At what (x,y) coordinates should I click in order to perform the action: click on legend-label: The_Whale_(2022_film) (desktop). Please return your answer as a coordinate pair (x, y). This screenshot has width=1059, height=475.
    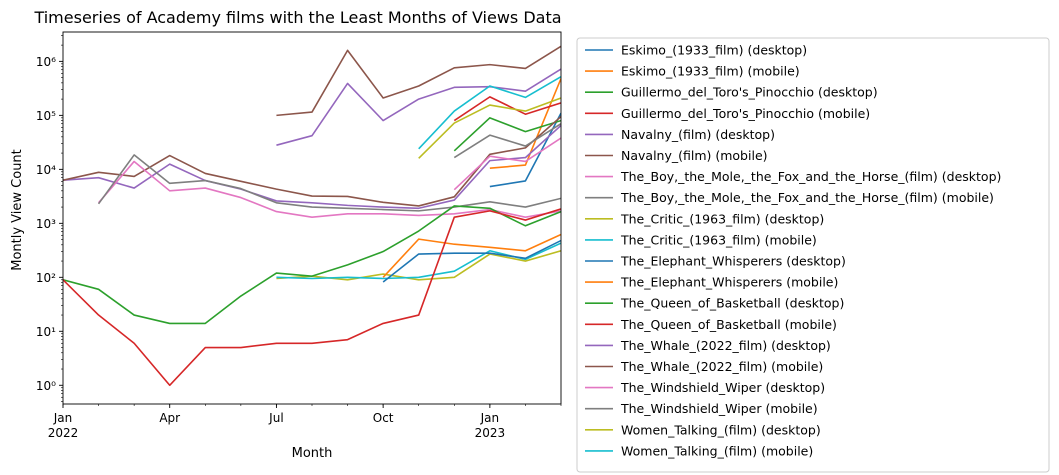
    Looking at the image, I should click on (725, 345).